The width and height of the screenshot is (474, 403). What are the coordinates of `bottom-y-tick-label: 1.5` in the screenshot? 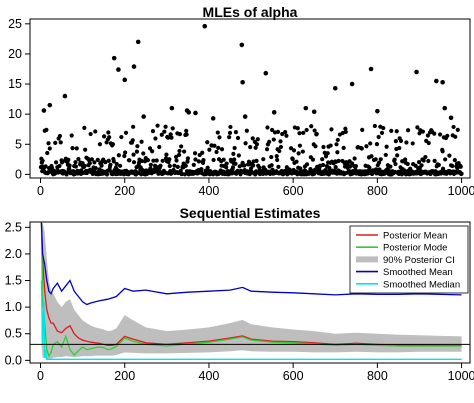 It's located at (13, 281).